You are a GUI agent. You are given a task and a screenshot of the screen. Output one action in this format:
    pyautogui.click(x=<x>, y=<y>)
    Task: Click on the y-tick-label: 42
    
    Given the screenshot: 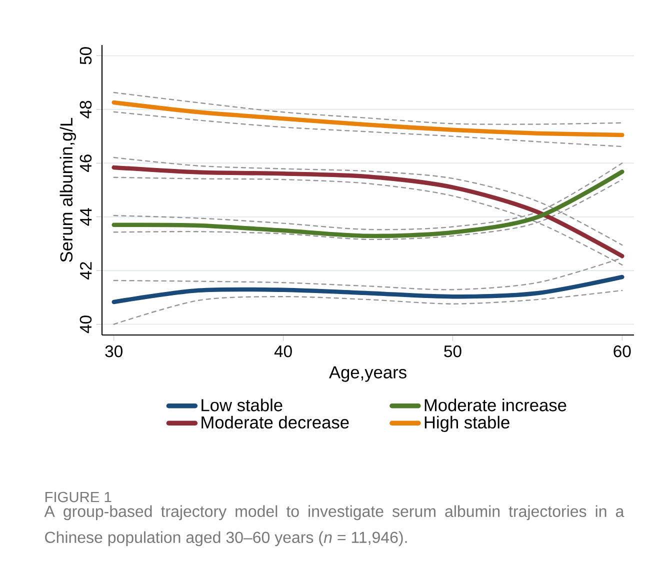 What is the action you would take?
    pyautogui.click(x=86, y=271)
    